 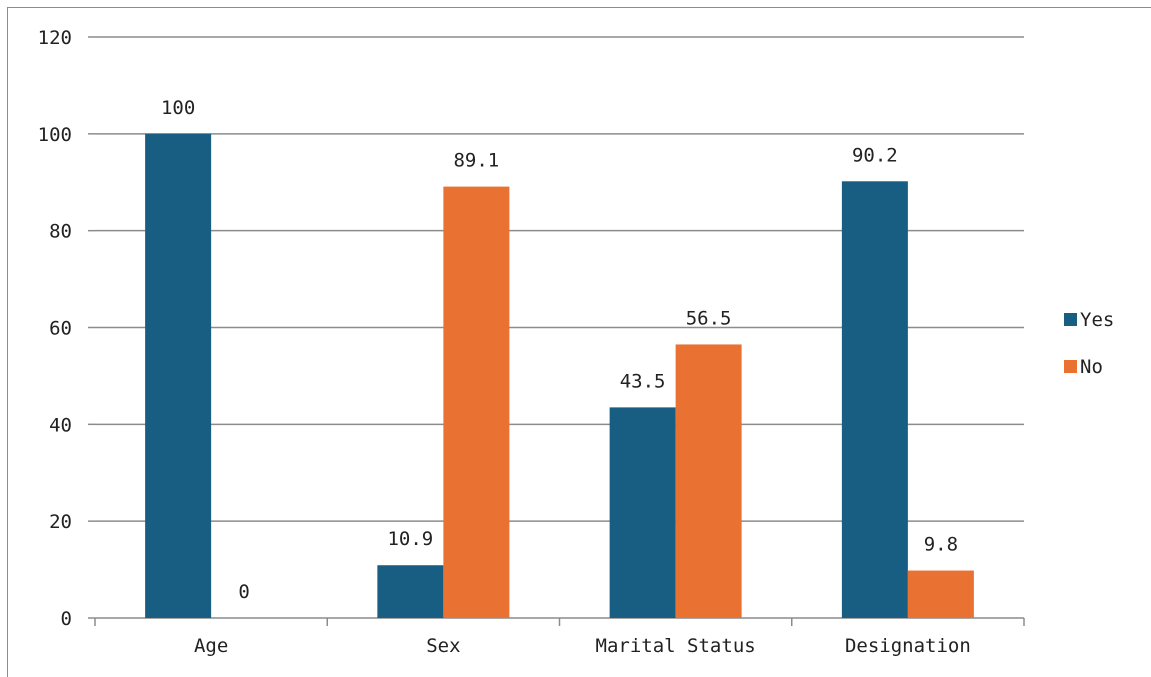 What do you see at coordinates (676, 646) in the screenshot?
I see `x-tick-label: Marital Status` at bounding box center [676, 646].